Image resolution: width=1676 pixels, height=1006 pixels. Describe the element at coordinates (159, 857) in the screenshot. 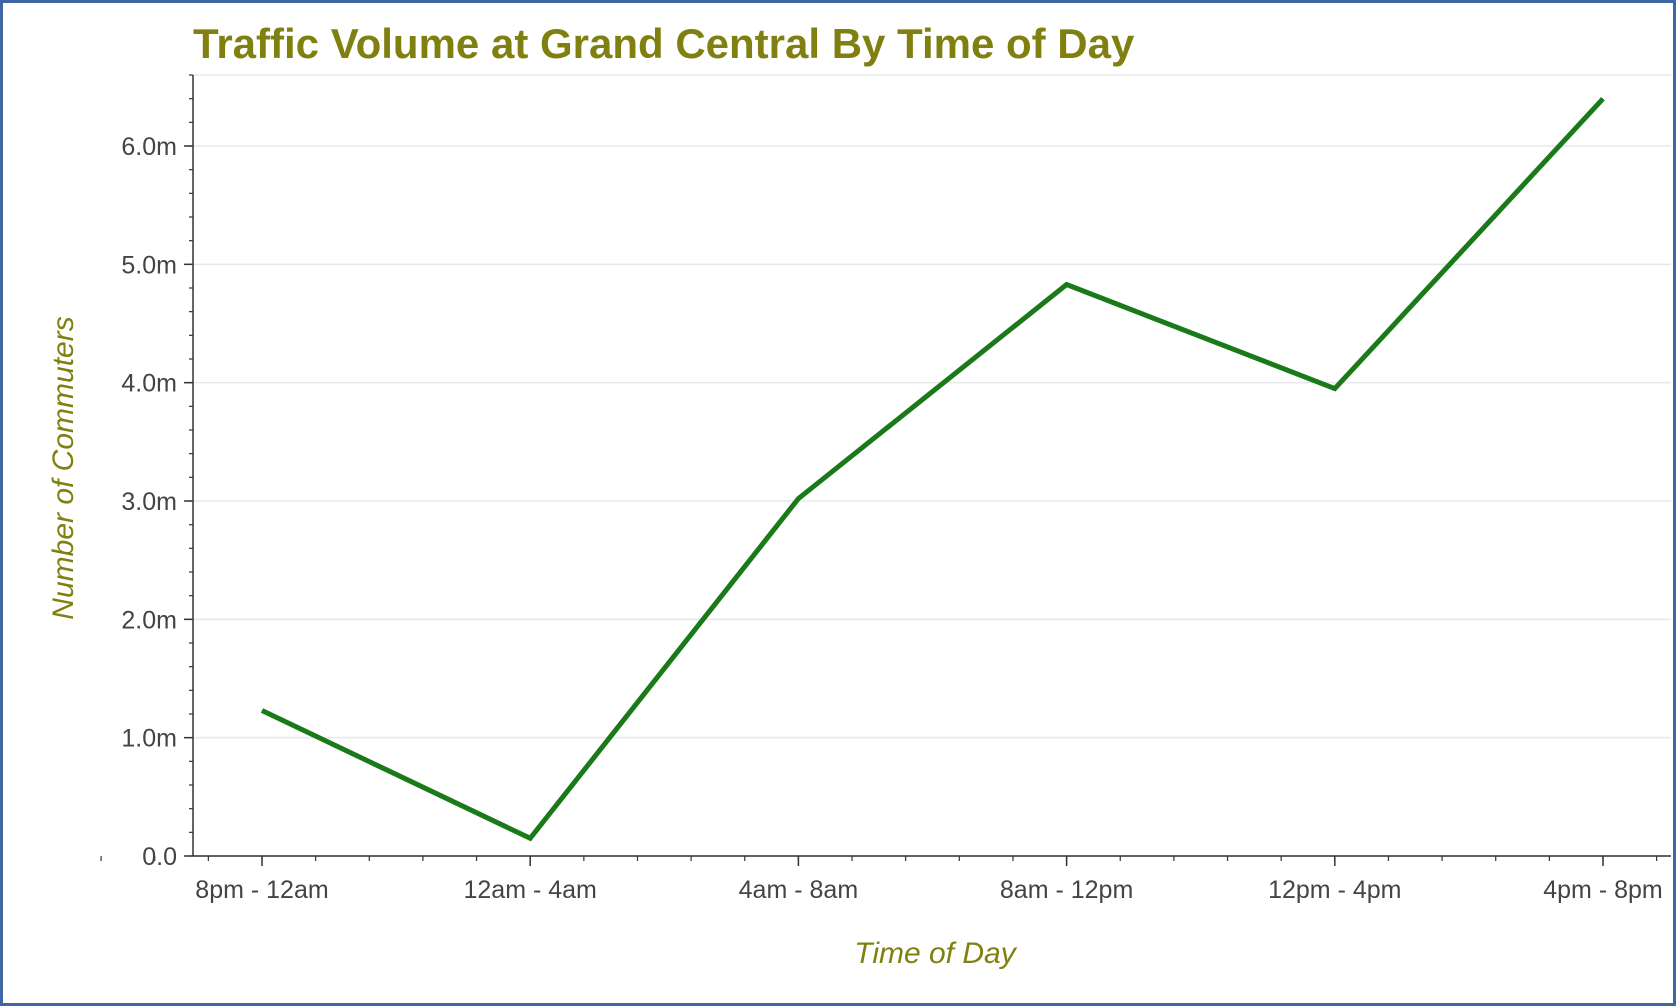

I see `y-tick-label-0: 0.0` at that location.